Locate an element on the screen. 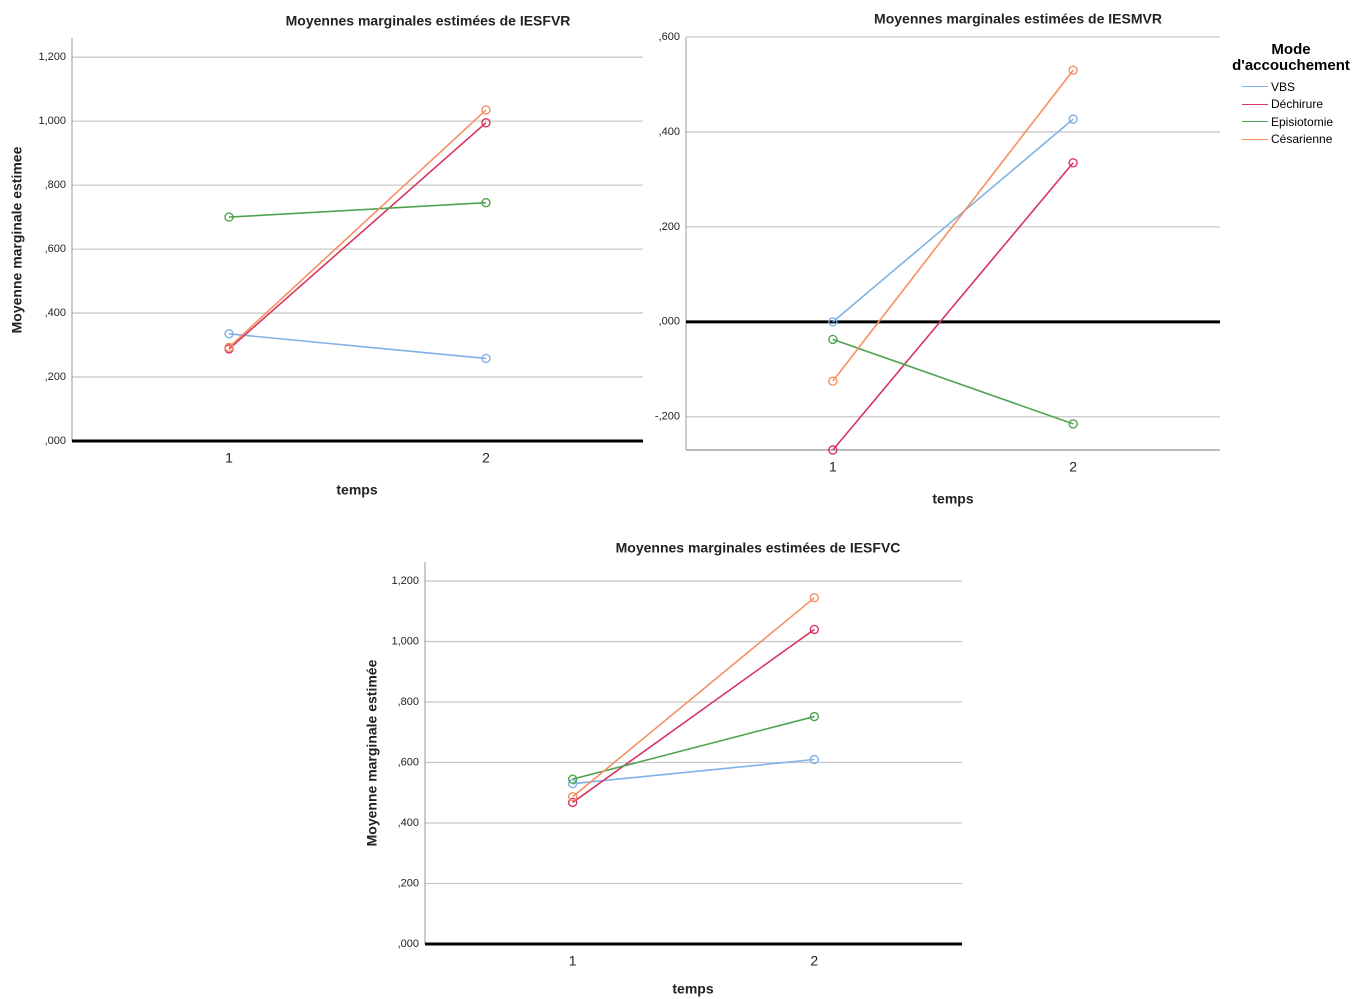 This screenshot has width=1368, height=999. legend-title: Mode d'accouchement is located at coordinates (1291, 57).